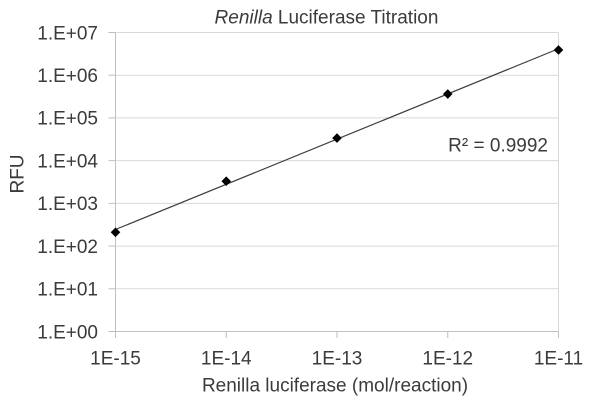 The width and height of the screenshot is (600, 405). Describe the element at coordinates (335, 386) in the screenshot. I see `x-axis-title: Renilla luciferase (mol/reaction)` at that location.